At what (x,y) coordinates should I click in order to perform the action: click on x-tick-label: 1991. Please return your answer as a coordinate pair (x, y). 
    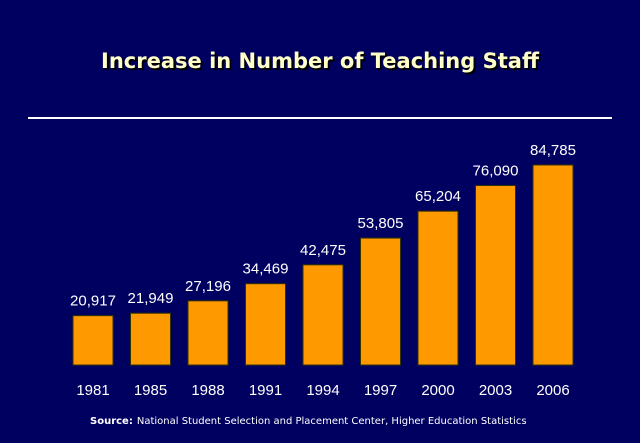
    Looking at the image, I should click on (265, 390).